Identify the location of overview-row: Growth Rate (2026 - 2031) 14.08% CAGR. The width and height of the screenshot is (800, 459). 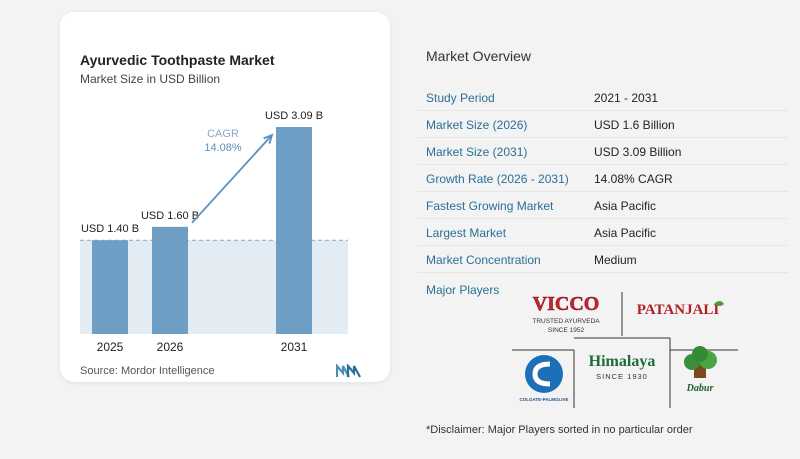
(603, 178).